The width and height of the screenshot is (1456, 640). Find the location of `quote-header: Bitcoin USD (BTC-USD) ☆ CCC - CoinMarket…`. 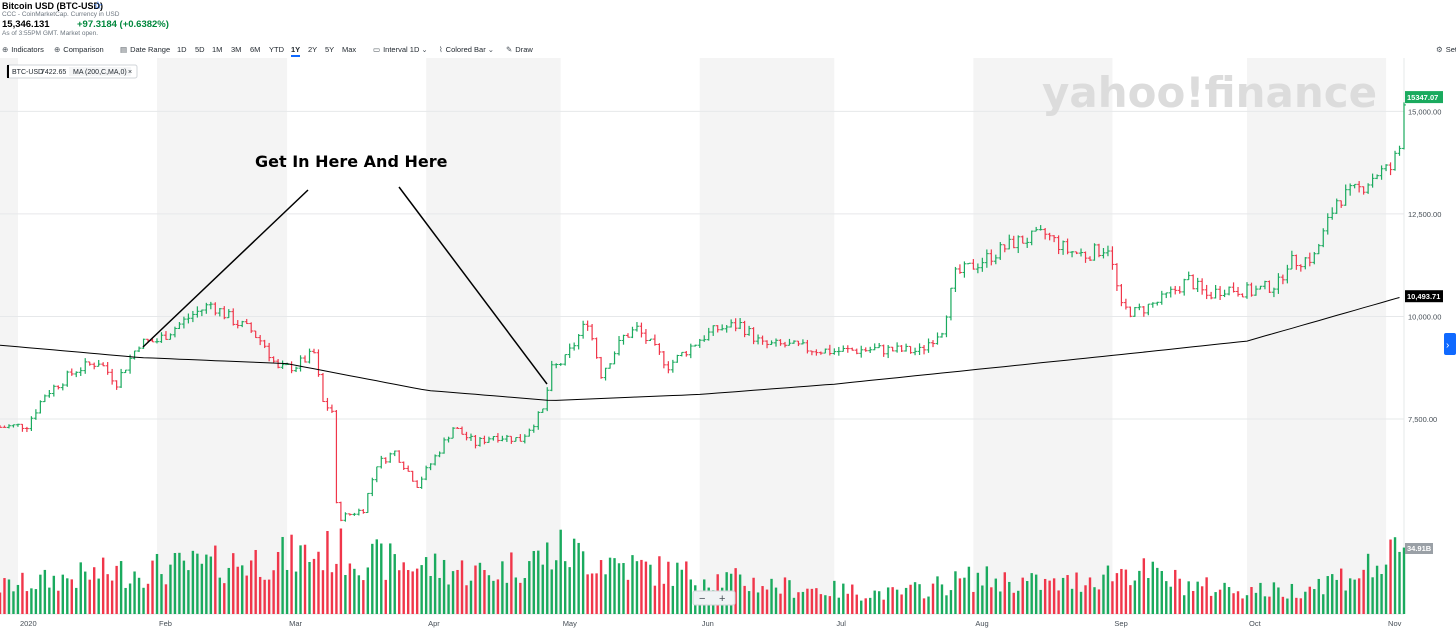

quote-header: Bitcoin USD (BTC-USD) ☆ CCC - CoinMarket… is located at coordinates (728, 21).